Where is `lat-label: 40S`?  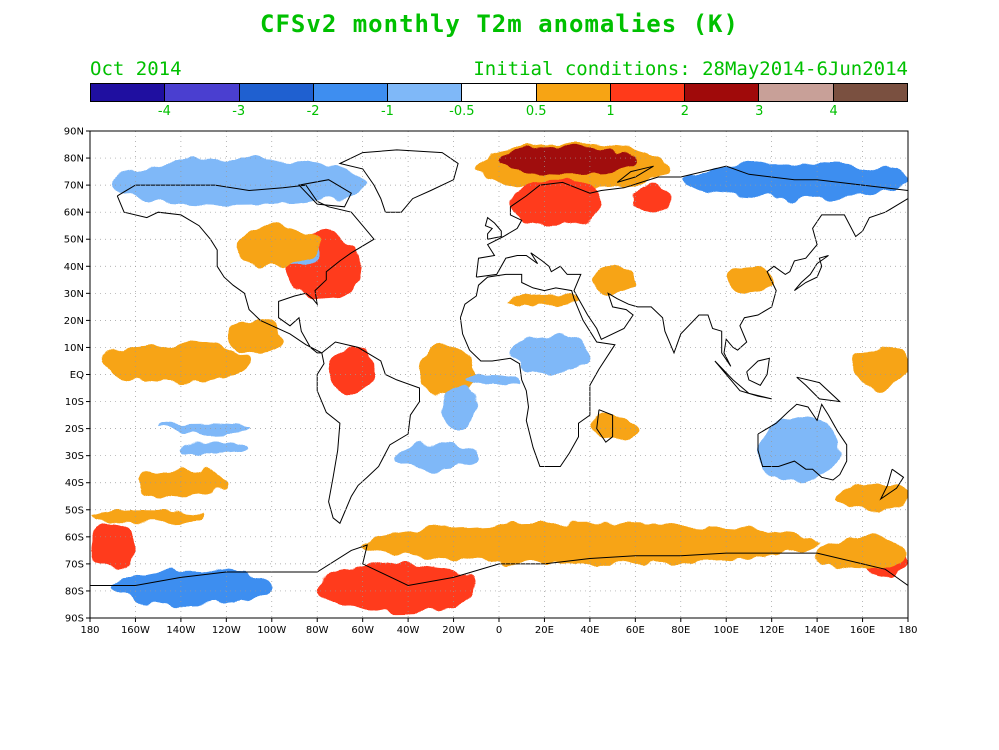
lat-label: 40S is located at coordinates (74, 483).